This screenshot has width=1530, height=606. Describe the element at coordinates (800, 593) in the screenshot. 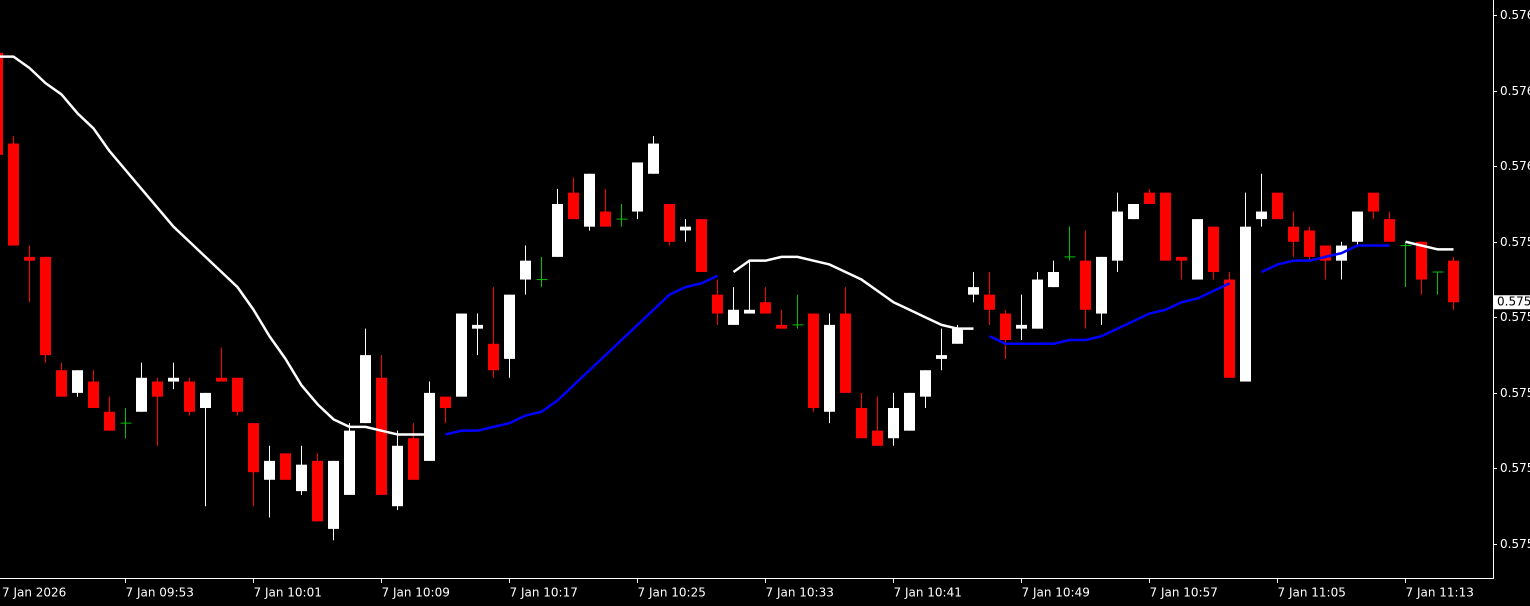

I see `x-tick-label: 7 Jan 10:33` at that location.